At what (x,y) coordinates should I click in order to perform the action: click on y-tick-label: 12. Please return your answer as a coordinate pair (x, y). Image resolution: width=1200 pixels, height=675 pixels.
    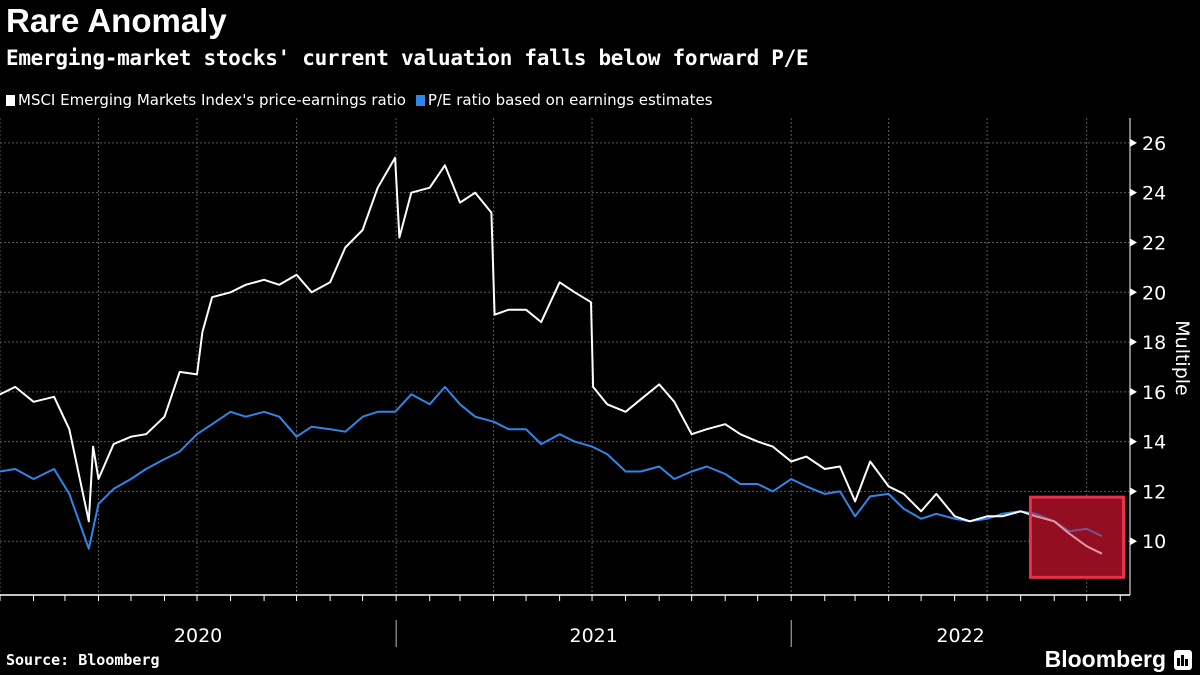
    Looking at the image, I should click on (1154, 492).